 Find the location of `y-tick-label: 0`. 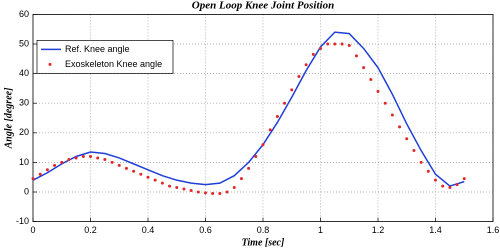

y-tick-label: 0 is located at coordinates (26, 191).